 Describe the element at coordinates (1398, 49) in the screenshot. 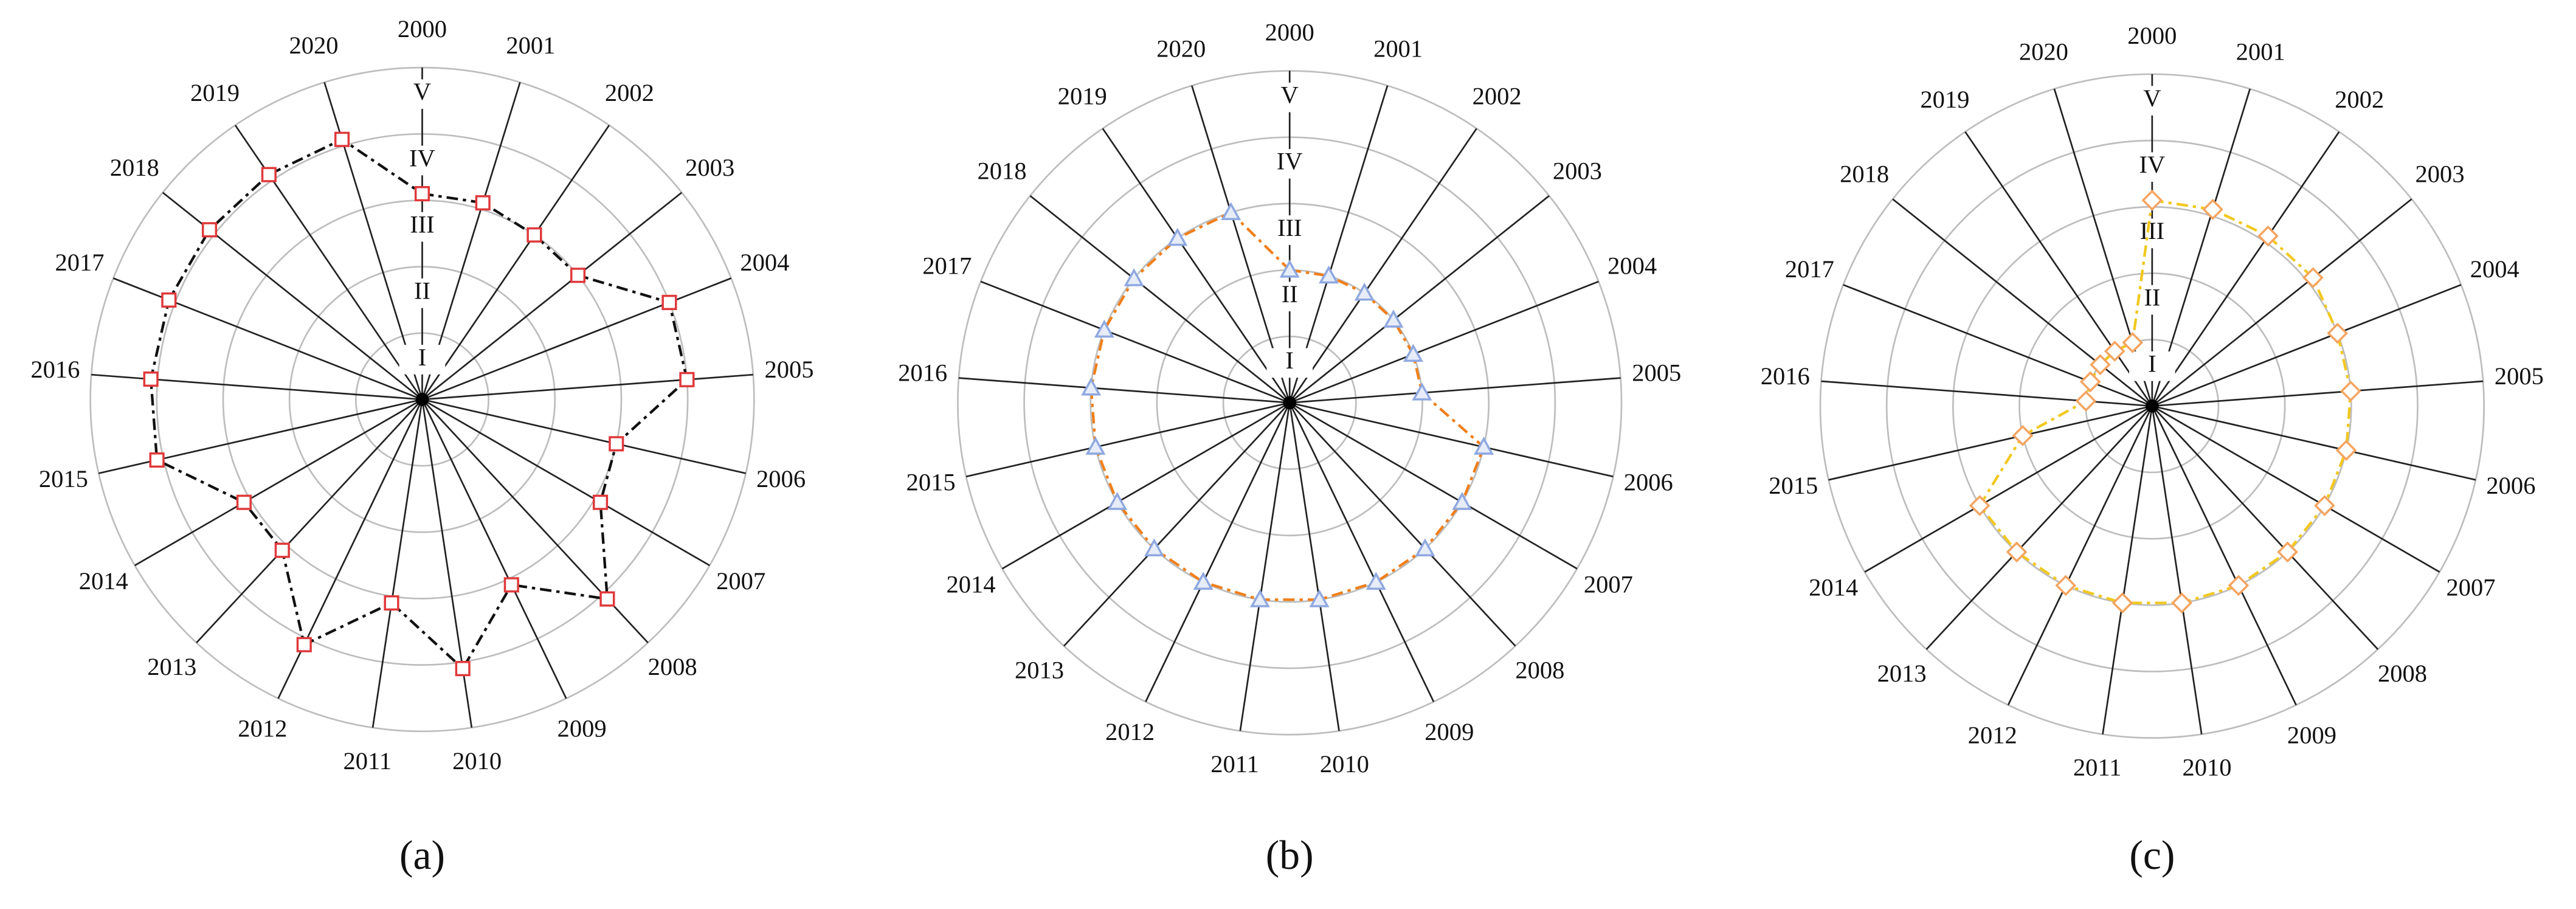

I see `category-label: 2001` at that location.